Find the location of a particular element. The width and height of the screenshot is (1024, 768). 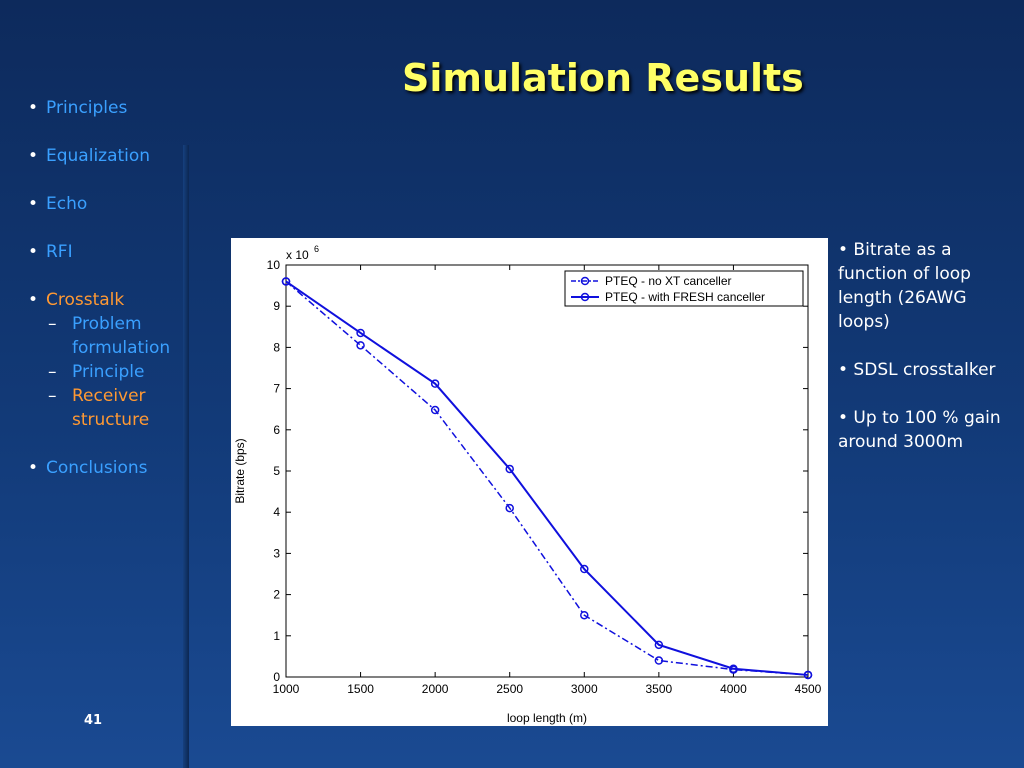

nav-subitem-principle: – Principle is located at coordinates (117, 372).